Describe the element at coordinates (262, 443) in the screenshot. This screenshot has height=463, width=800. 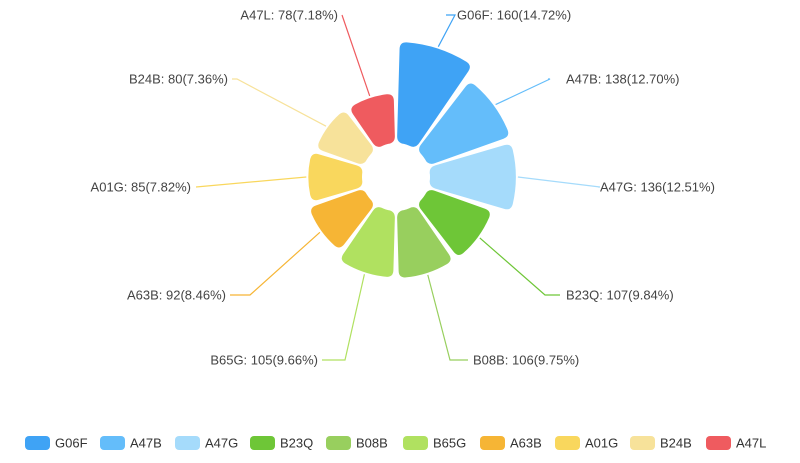
I see `legend-swatch-b23q` at that location.